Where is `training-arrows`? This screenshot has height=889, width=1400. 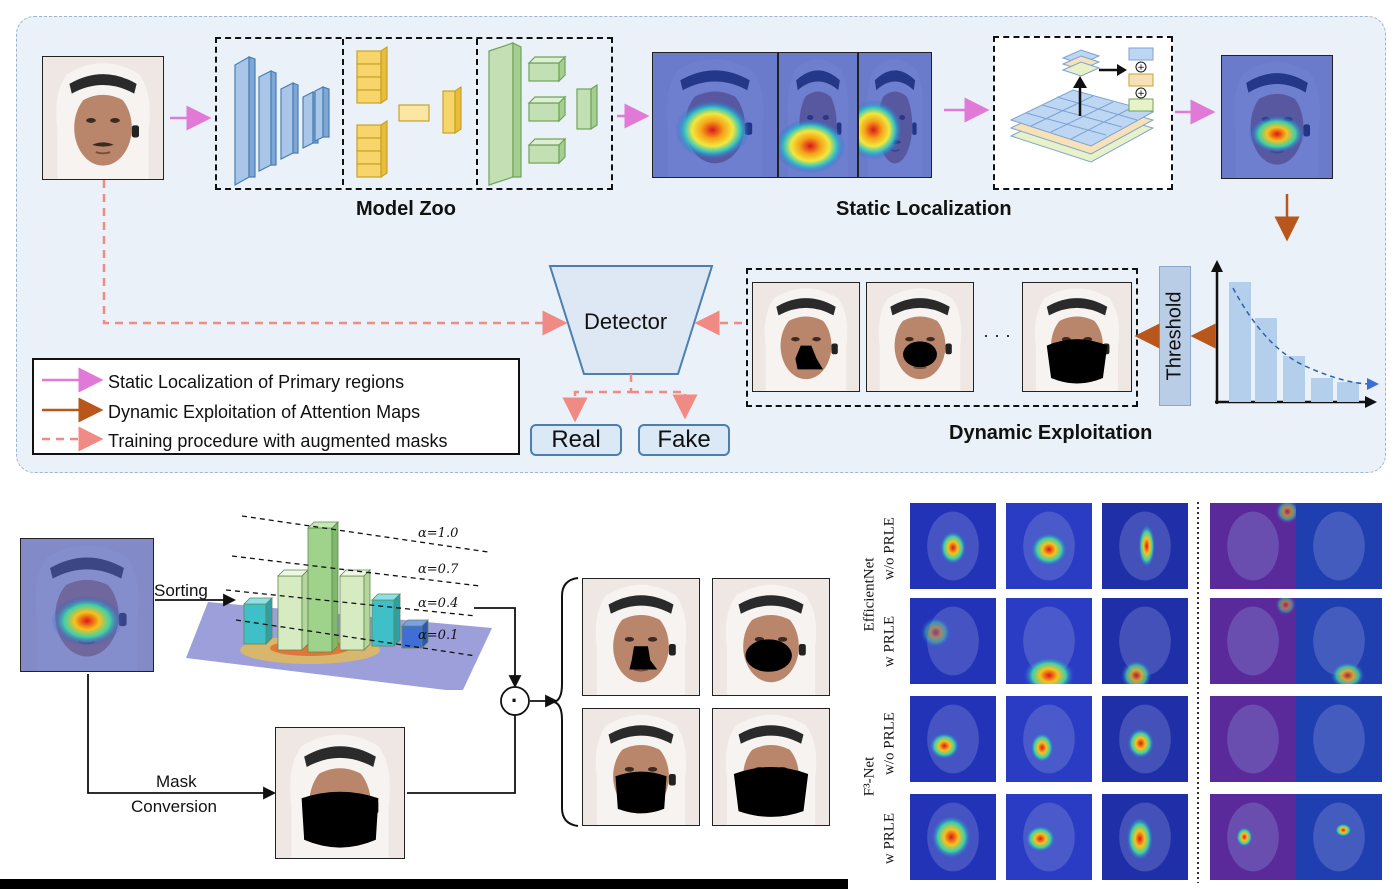 training-arrows is located at coordinates (422, 301).